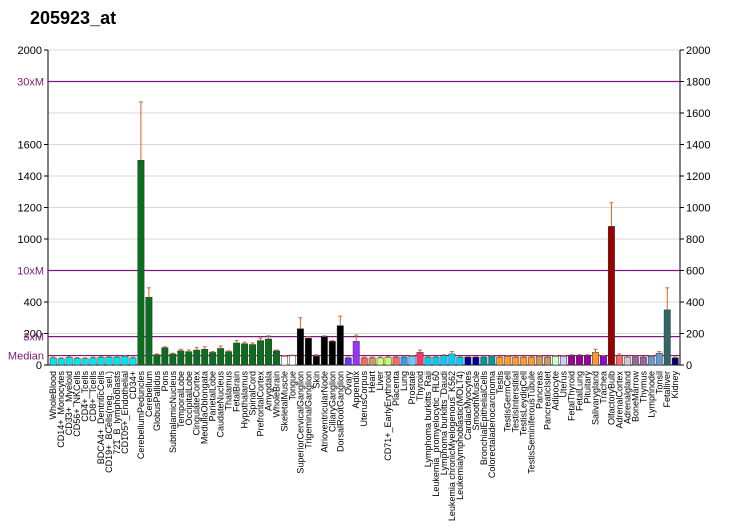  I want to click on category-label: Thymus, so click(643, 387).